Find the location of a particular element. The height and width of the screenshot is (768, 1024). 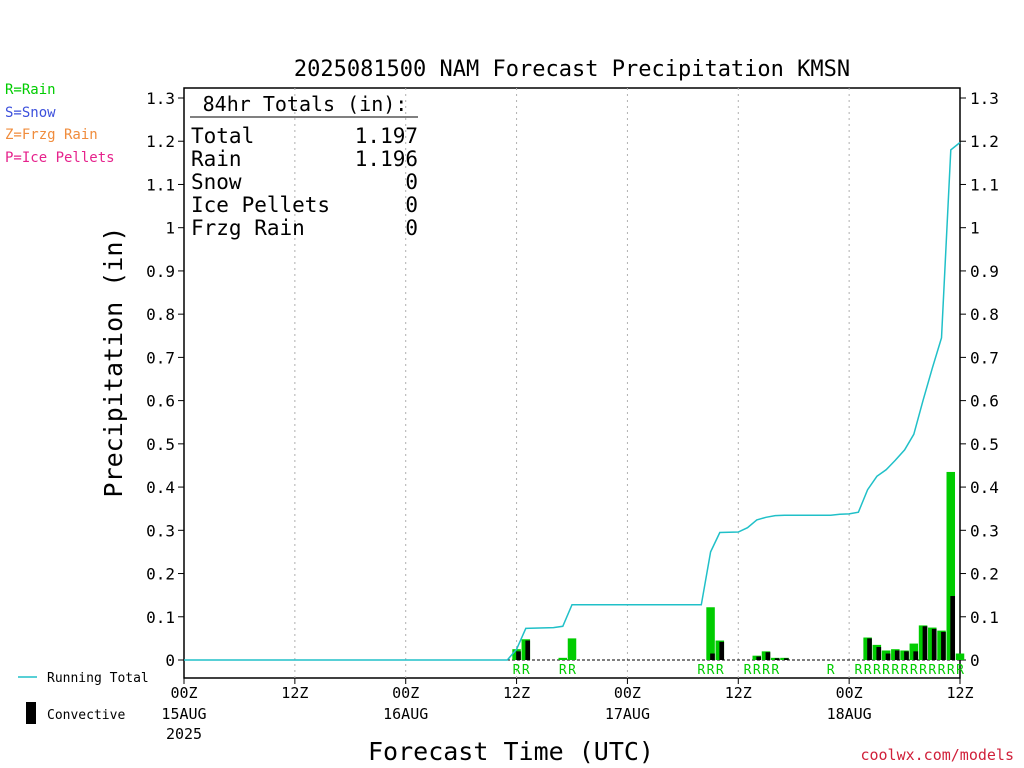

x-tick-date-label: 18AUG is located at coordinates (849, 714).